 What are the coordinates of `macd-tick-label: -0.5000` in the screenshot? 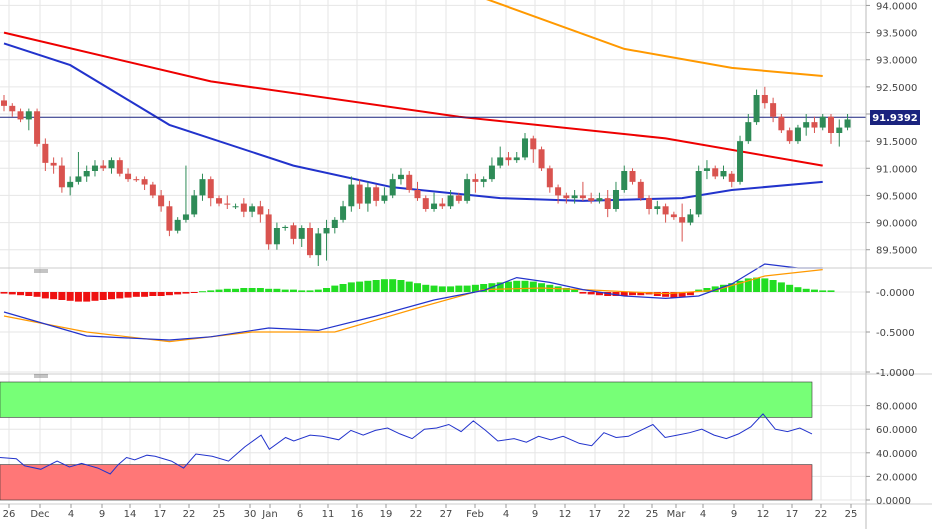 It's located at (895, 333).